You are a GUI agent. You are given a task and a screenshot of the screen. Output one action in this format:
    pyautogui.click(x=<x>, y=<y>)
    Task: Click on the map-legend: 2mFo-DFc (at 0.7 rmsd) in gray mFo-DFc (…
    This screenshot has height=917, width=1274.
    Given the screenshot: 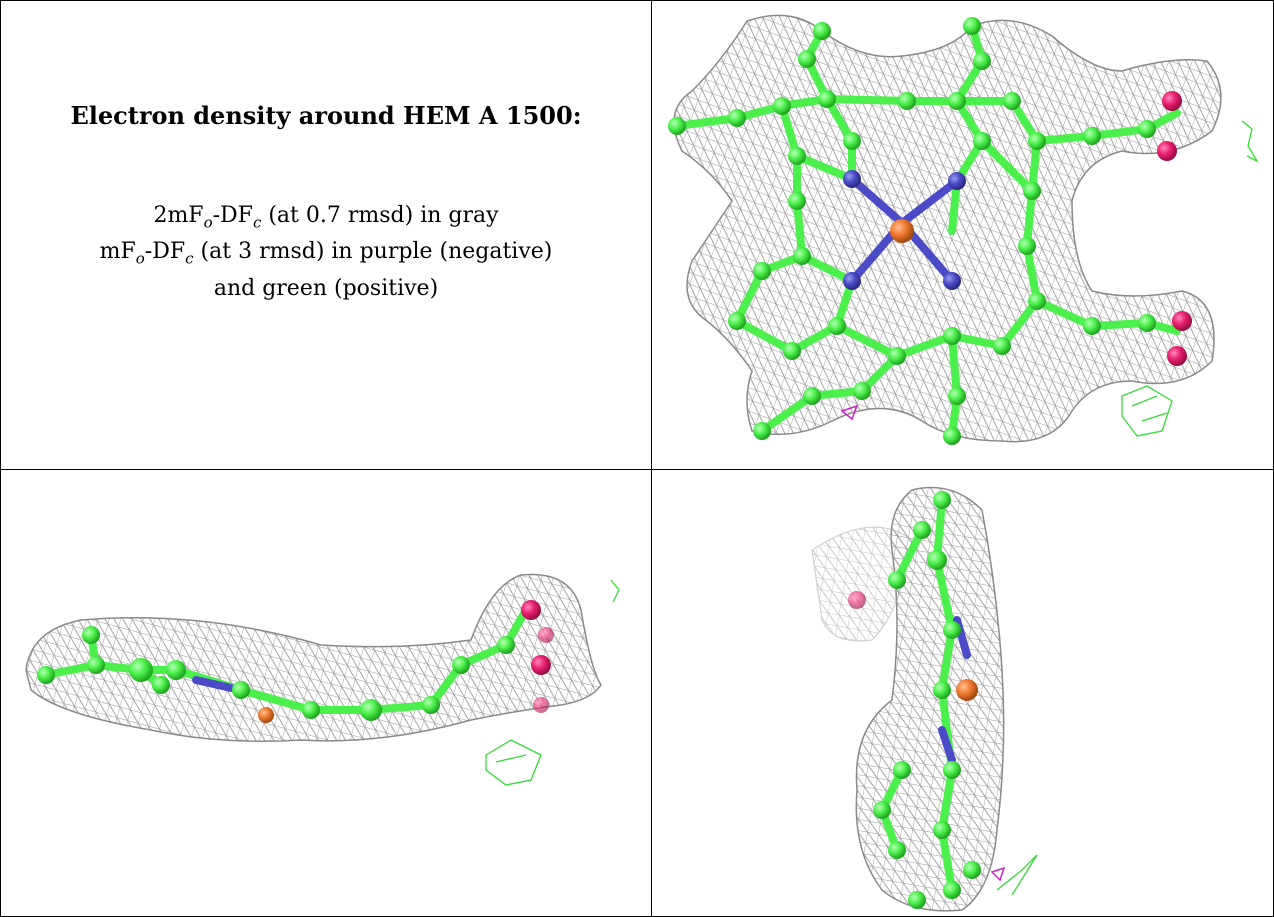 What is the action you would take?
    pyautogui.click(x=326, y=252)
    